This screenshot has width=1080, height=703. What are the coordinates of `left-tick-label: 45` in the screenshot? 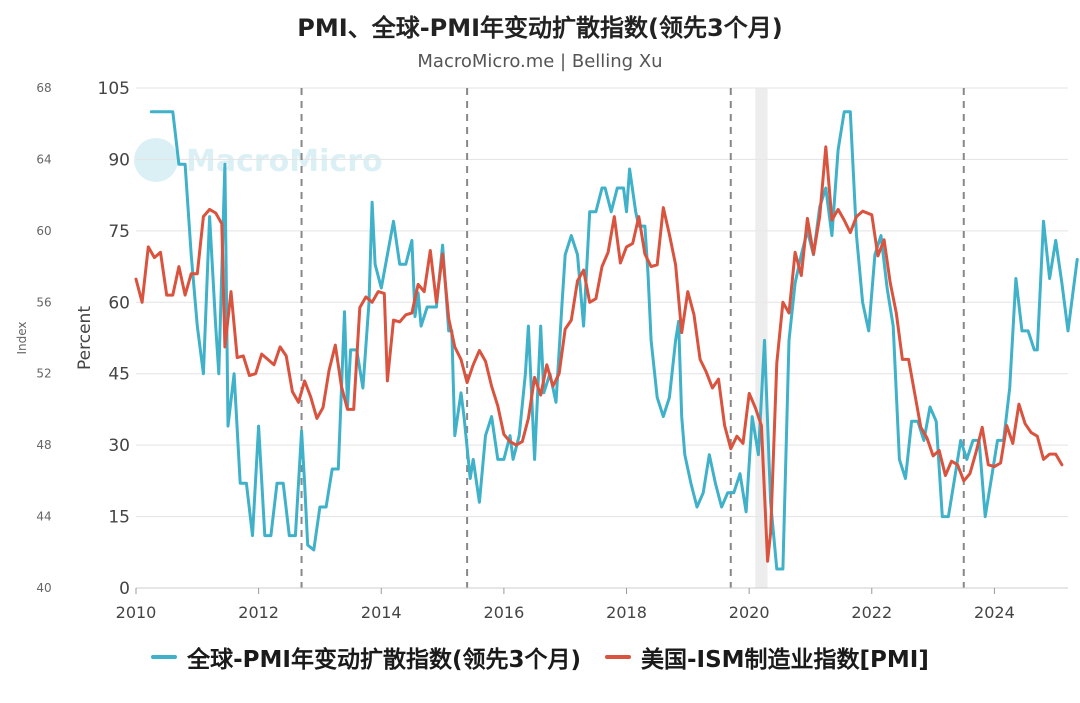 It's located at (119, 375).